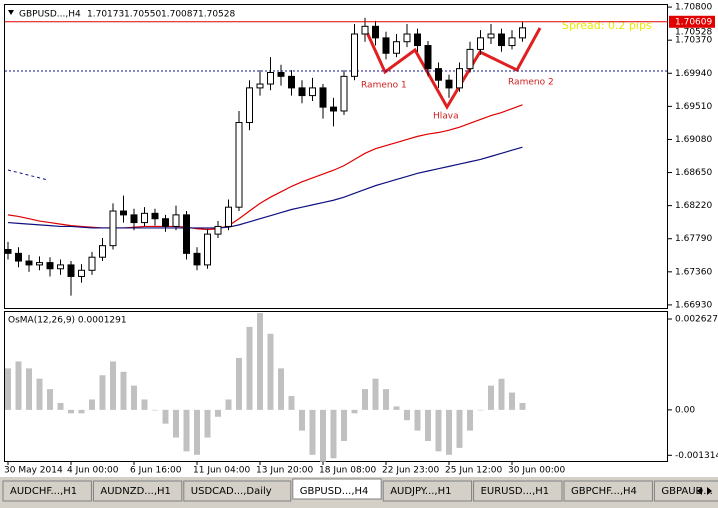 The image size is (718, 508). What do you see at coordinates (693, 272) in the screenshot?
I see `y-tick-label: 1.67360` at bounding box center [693, 272].